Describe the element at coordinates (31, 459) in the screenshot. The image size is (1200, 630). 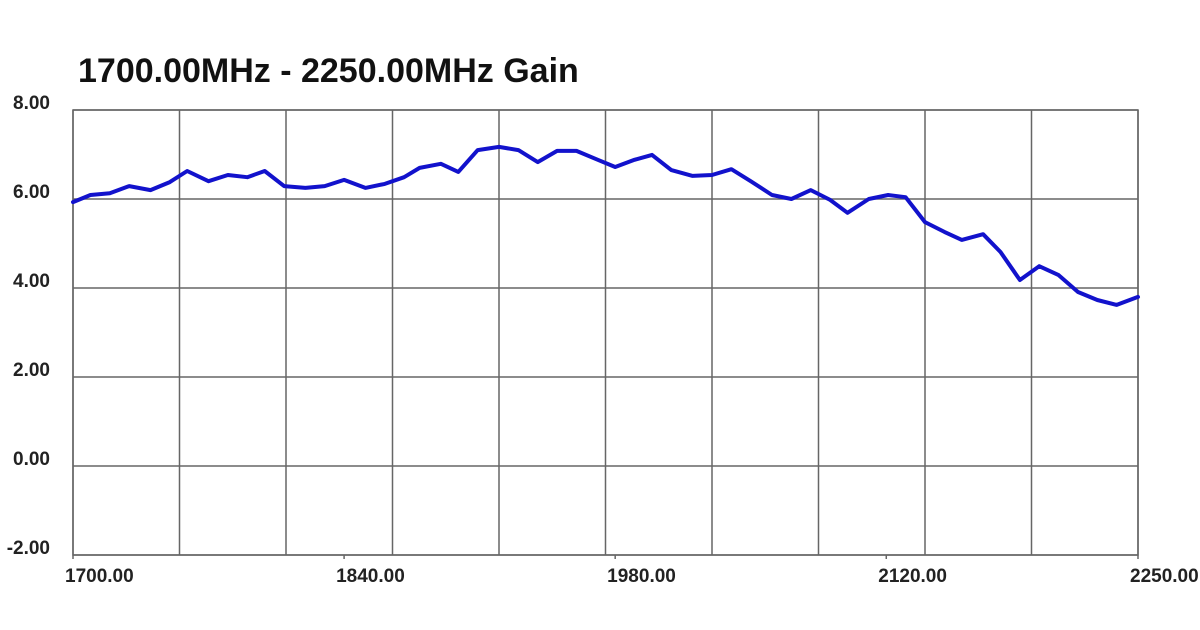
I see `y-tick-label: 0.00` at that location.